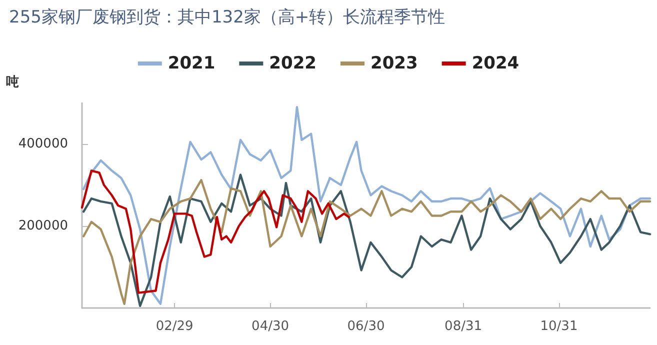  What do you see at coordinates (271, 326) in the screenshot?
I see `x-tick-label: 04/30` at bounding box center [271, 326].